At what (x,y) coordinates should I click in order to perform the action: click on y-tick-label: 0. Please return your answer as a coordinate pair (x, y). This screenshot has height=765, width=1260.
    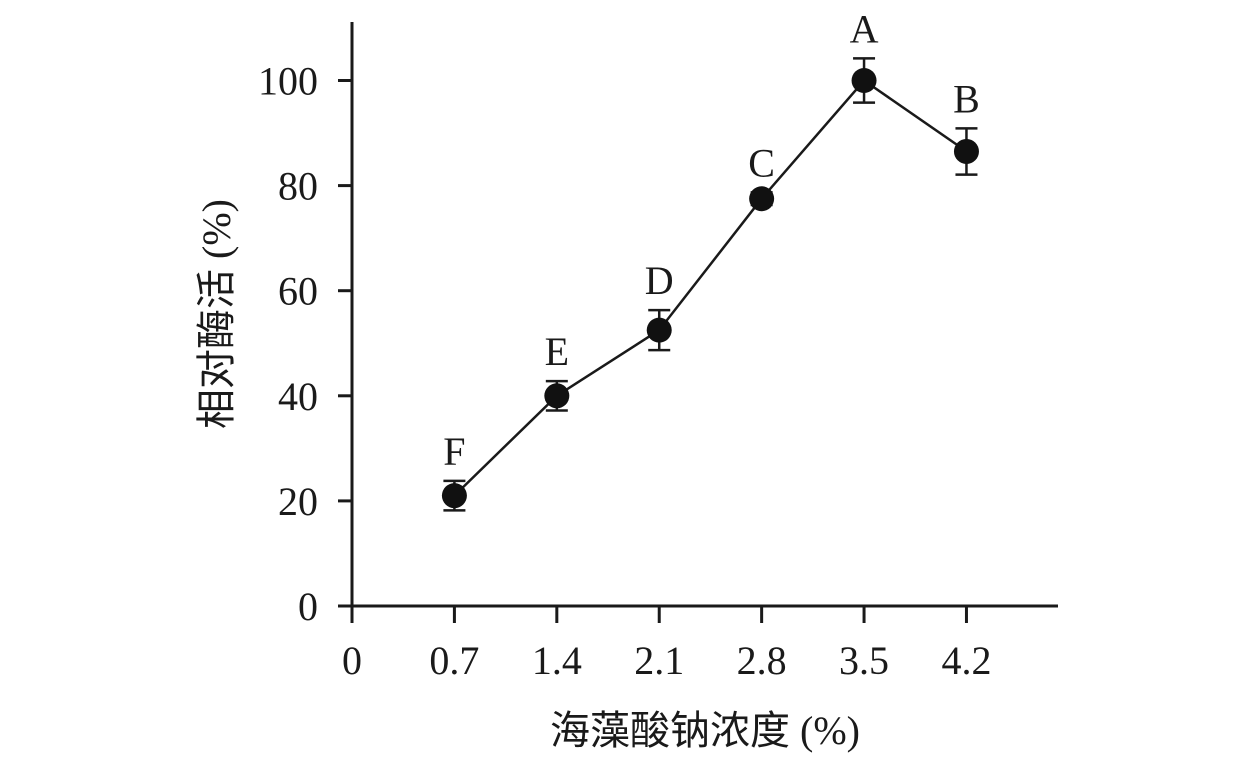
    Looking at the image, I should click on (308, 606).